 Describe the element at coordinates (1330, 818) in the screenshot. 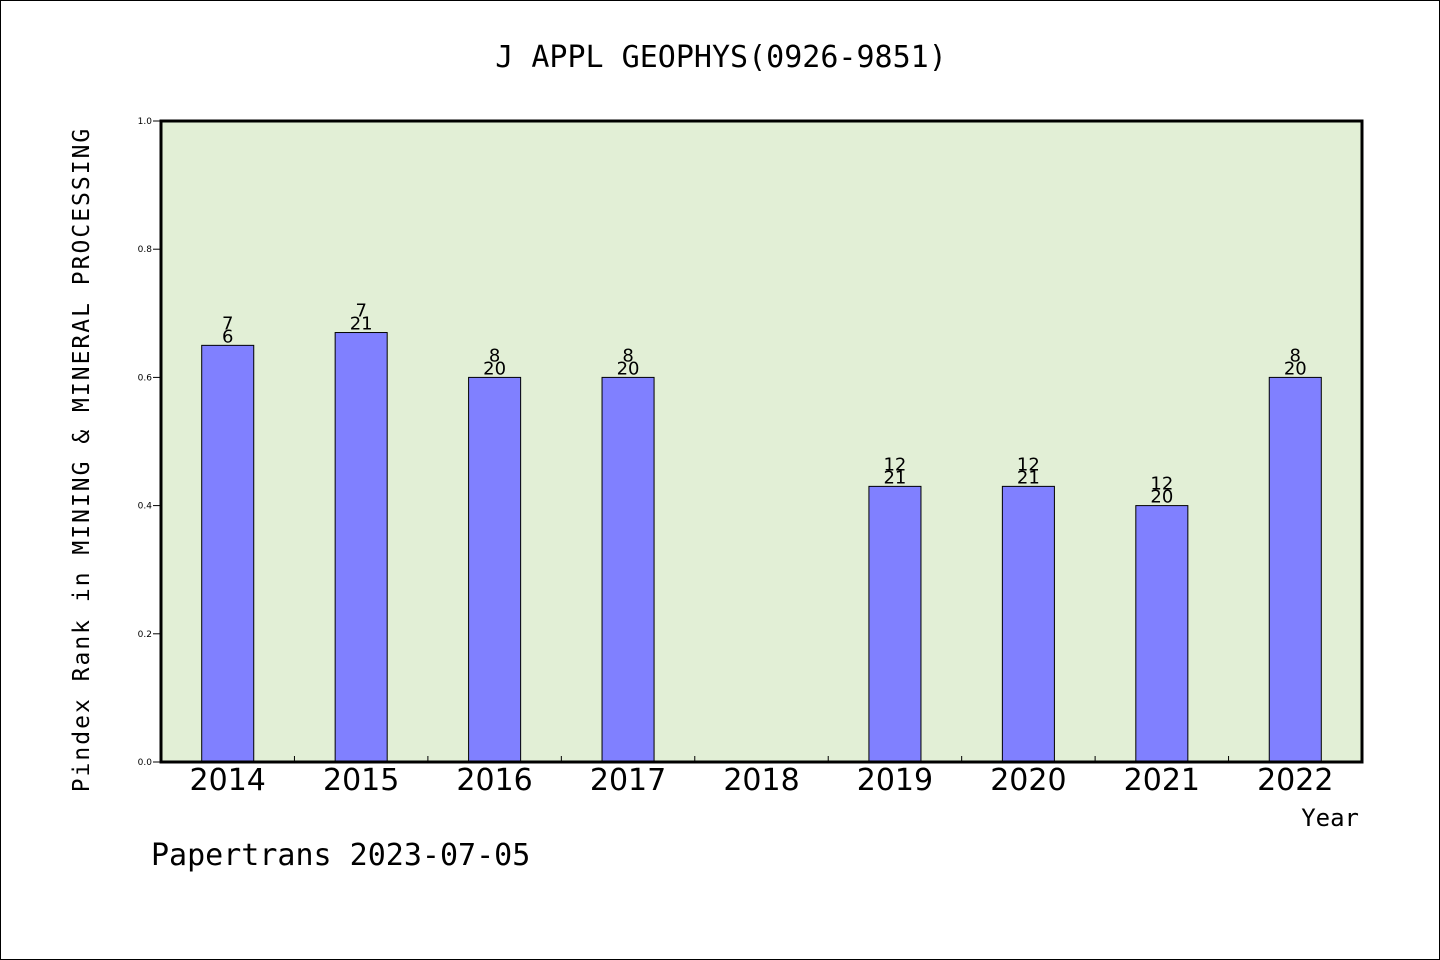

I see `x-axis-label: Year` at that location.